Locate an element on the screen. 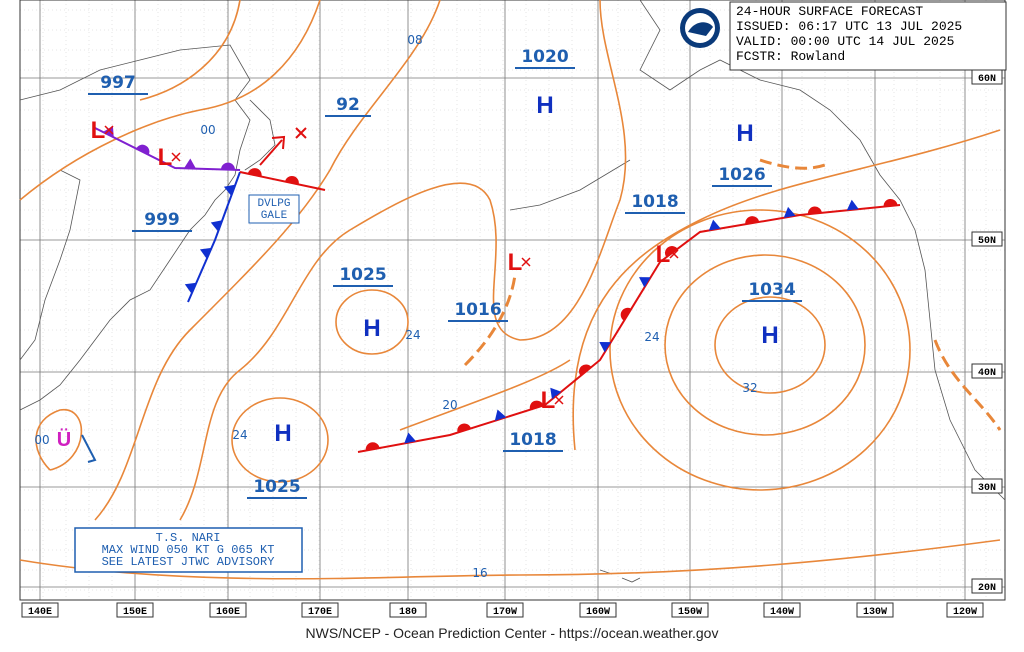 This screenshot has width=1024, height=652. storm-box is located at coordinates (188, 550).